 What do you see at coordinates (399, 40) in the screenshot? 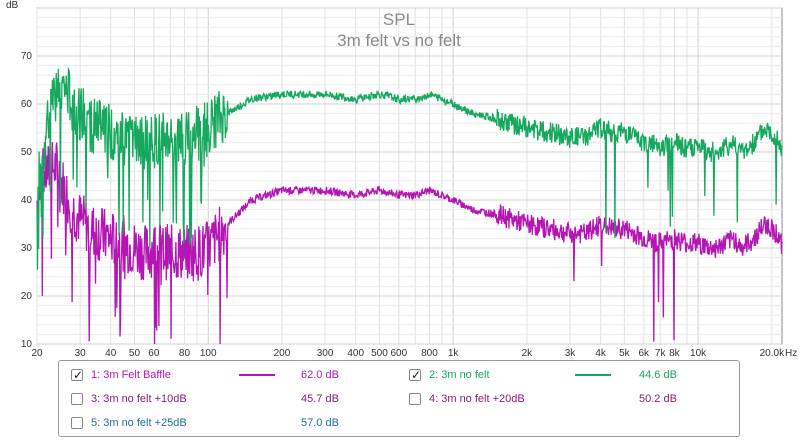
I see `chart-subtitle: 3m felt vs no felt` at bounding box center [399, 40].